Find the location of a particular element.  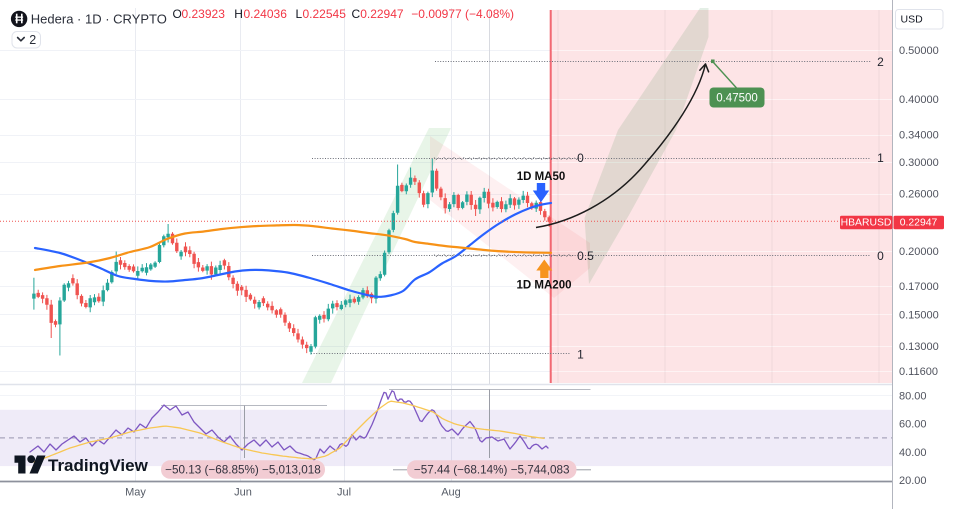

svg-text: 0.26000 is located at coordinates (919, 195).